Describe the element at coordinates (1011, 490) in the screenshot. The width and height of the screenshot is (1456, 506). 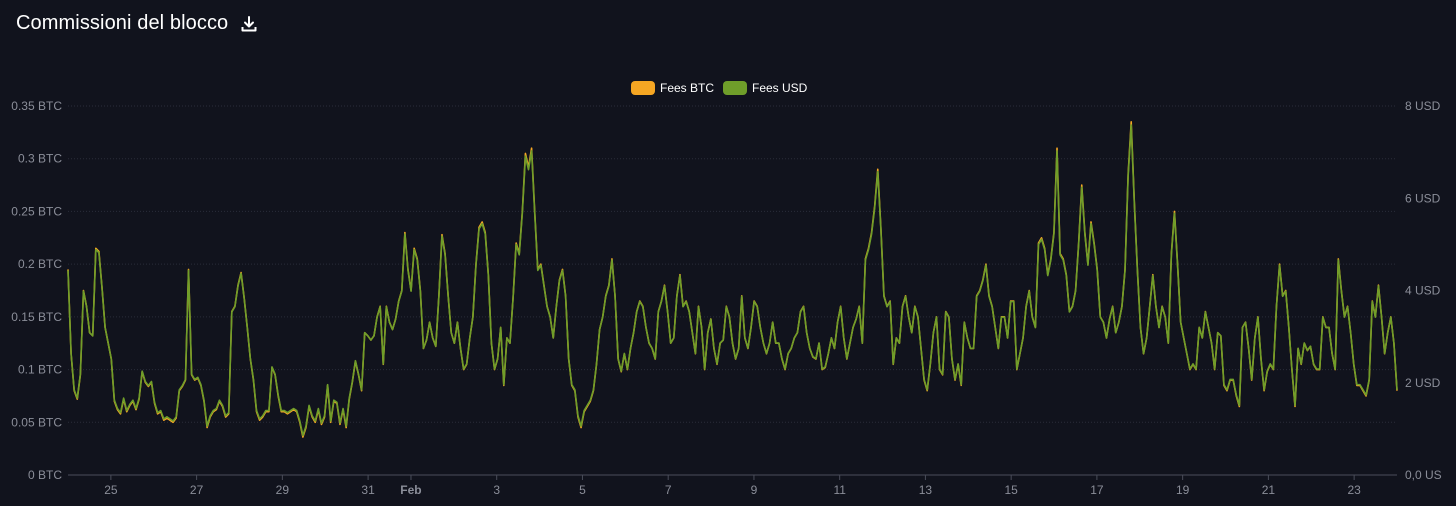
I see `x-tick-label: 15` at that location.